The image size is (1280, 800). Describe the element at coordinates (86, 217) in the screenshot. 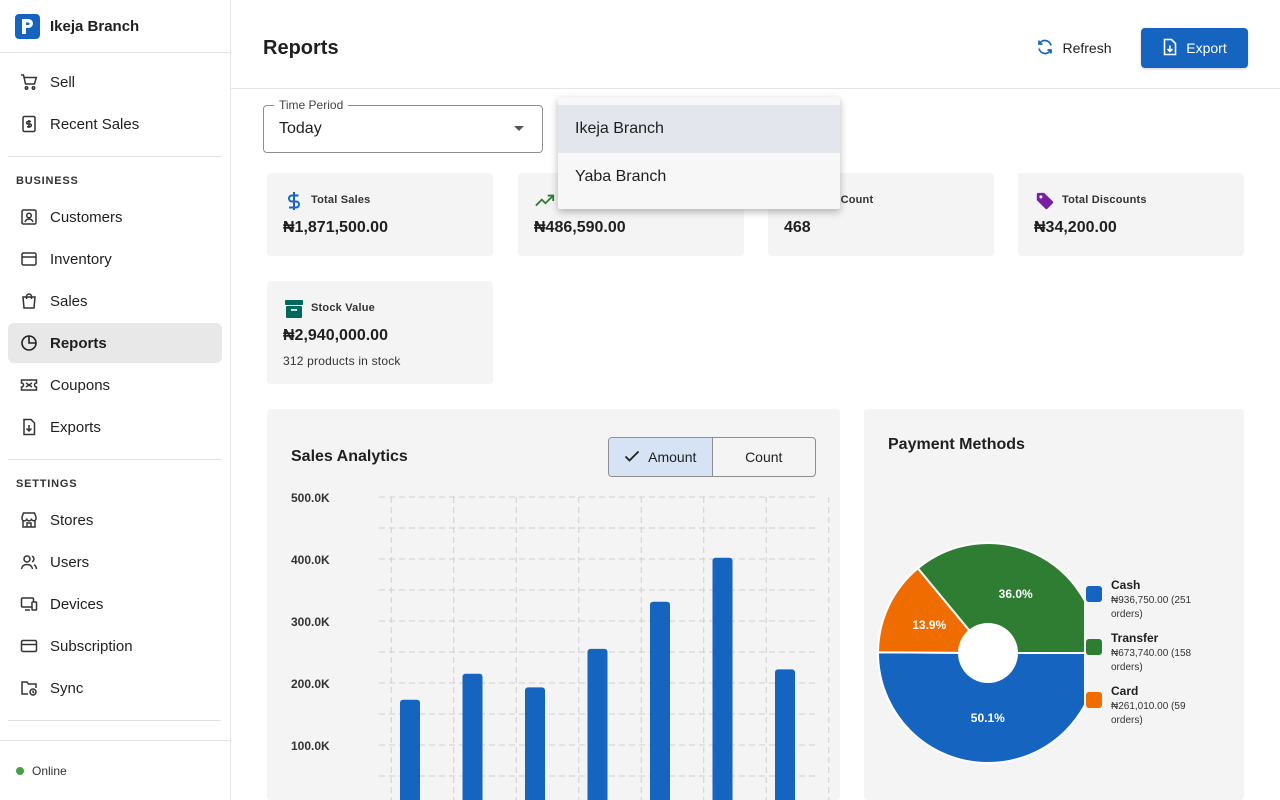

I see `sidebar-item-label: Customers` at that location.